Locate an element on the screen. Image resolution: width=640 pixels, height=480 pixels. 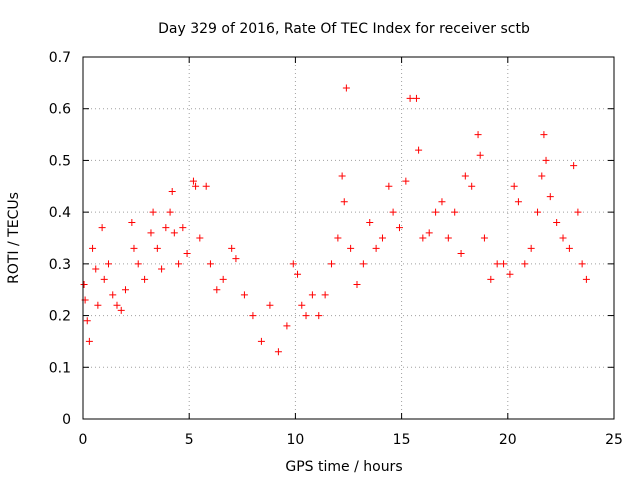
x-tick-label: 15 is located at coordinates (402, 440).